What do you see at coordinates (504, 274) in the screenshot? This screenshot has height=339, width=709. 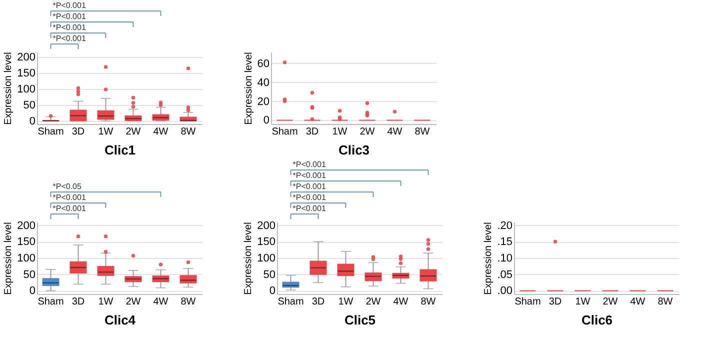 I see `y-tick-label: .05` at bounding box center [504, 274].